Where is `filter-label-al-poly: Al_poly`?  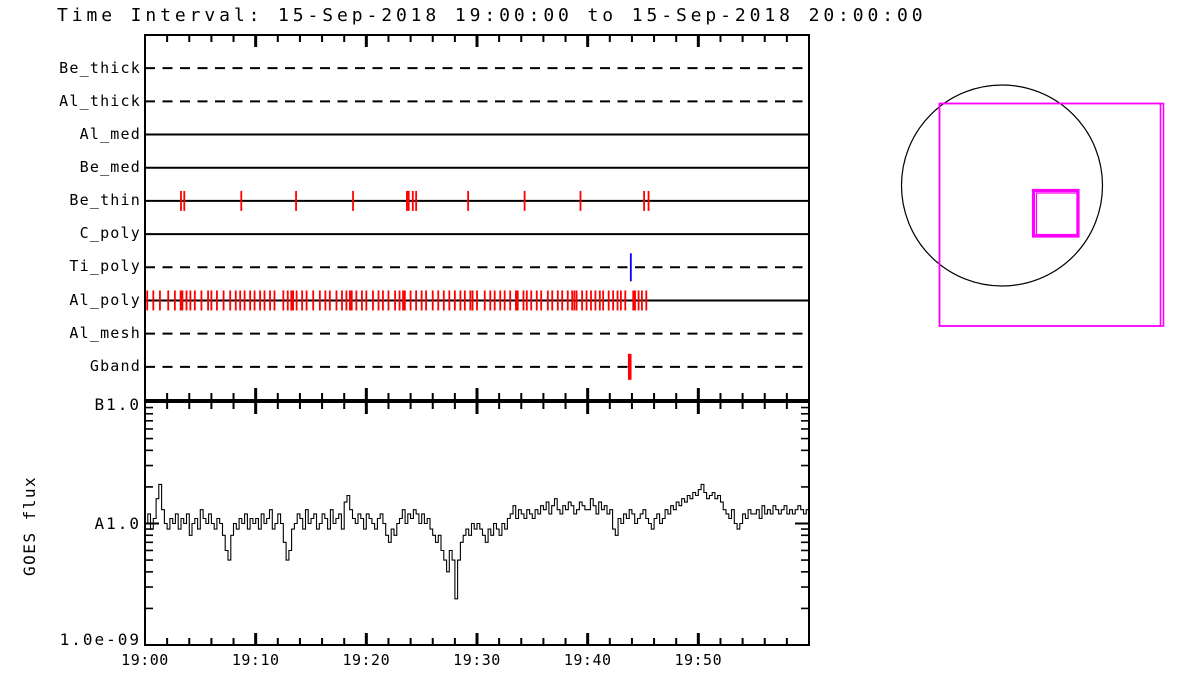 filter-label-al-poly: Al_poly is located at coordinates (105, 300).